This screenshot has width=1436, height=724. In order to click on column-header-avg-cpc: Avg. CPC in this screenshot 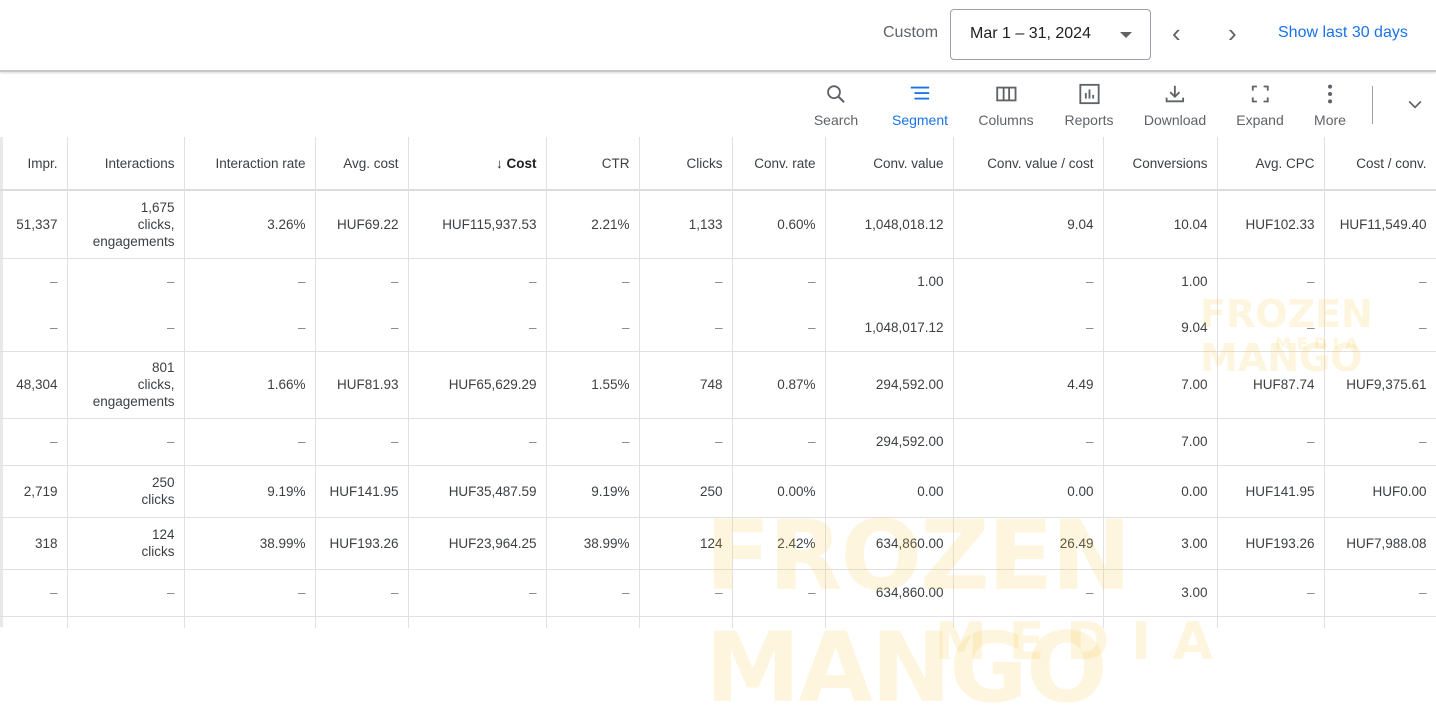, I will do `click(1271, 164)`.